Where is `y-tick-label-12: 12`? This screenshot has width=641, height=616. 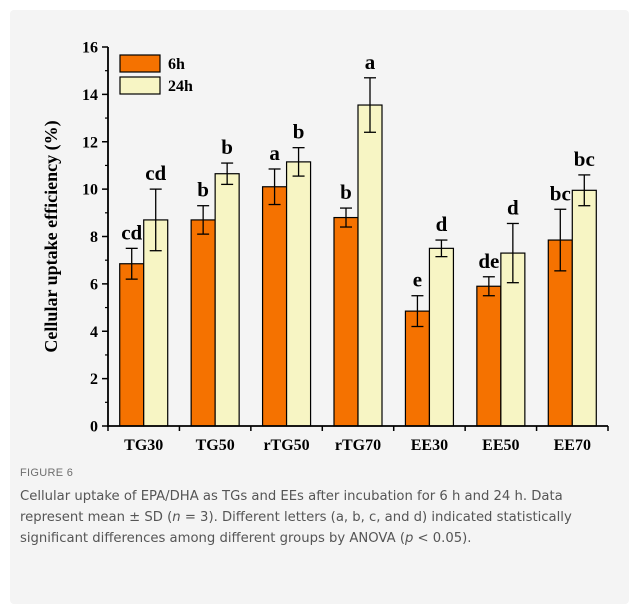 y-tick-label-12: 12 is located at coordinates (90, 142).